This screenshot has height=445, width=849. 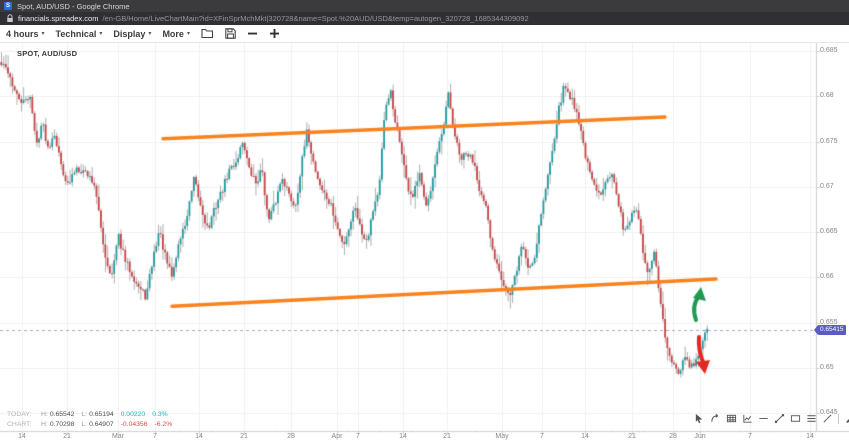 What do you see at coordinates (424, 34) in the screenshot?
I see `chart-toolbar: 4 hours ▾ Technical ▾ Display ▾ More ▾` at bounding box center [424, 34].